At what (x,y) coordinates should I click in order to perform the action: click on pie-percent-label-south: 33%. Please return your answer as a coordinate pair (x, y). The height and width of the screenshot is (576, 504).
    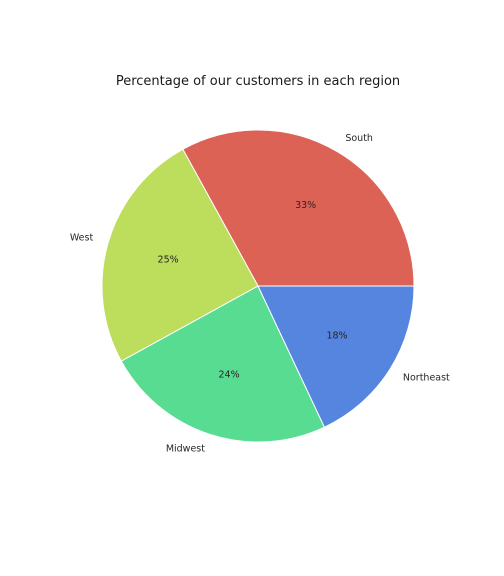
    Looking at the image, I should click on (305, 205).